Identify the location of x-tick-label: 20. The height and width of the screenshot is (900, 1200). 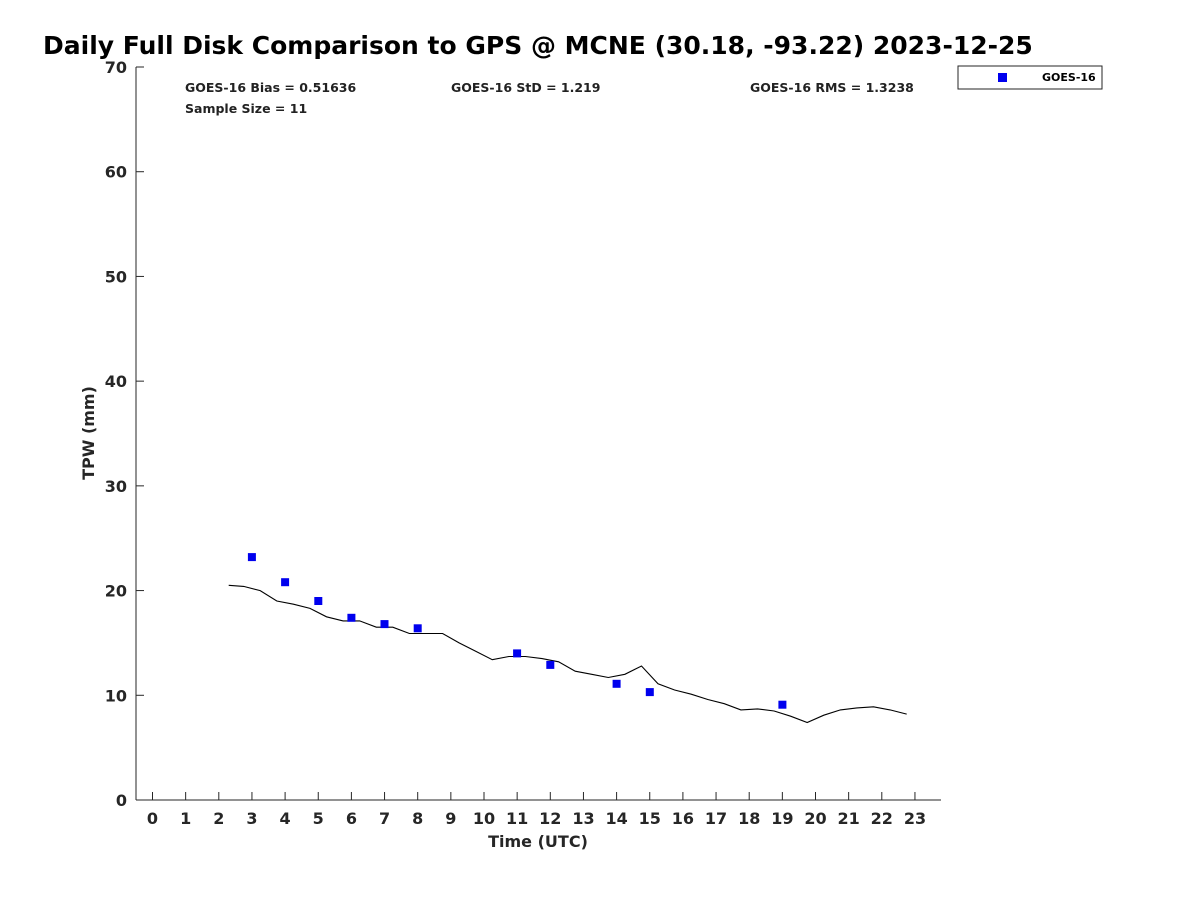
(815, 818).